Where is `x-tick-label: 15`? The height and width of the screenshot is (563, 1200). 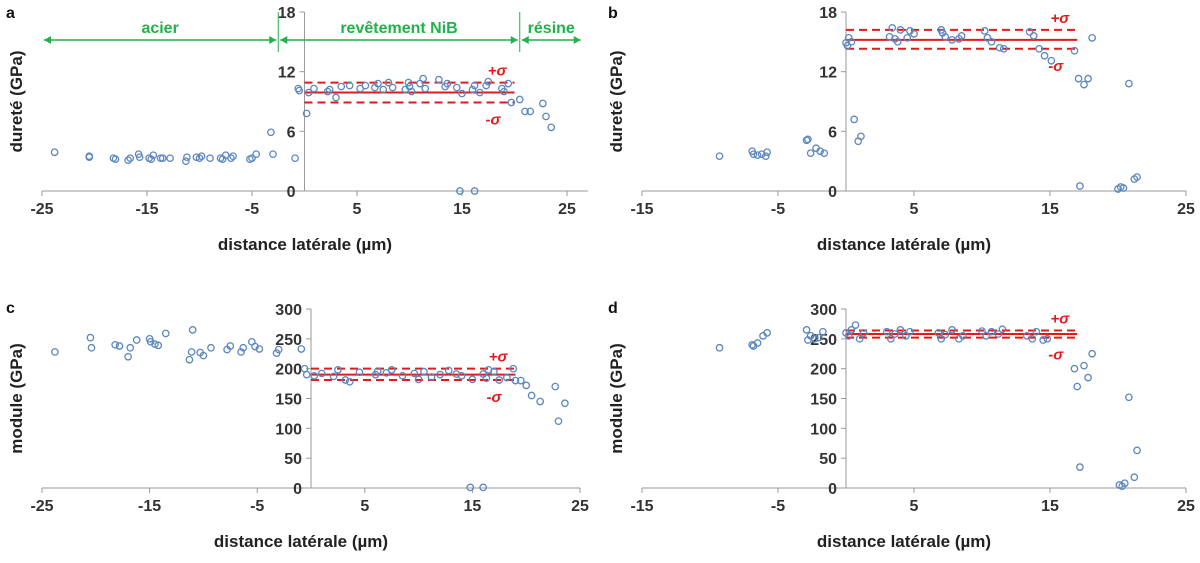 x-tick-label: 15 is located at coordinates (473, 506).